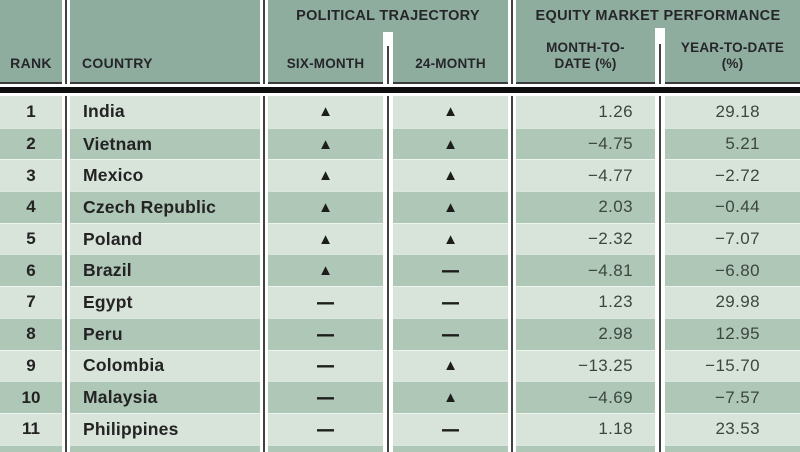  What do you see at coordinates (732, 365) in the screenshot?
I see `year-to-date-value: −15.70` at bounding box center [732, 365].